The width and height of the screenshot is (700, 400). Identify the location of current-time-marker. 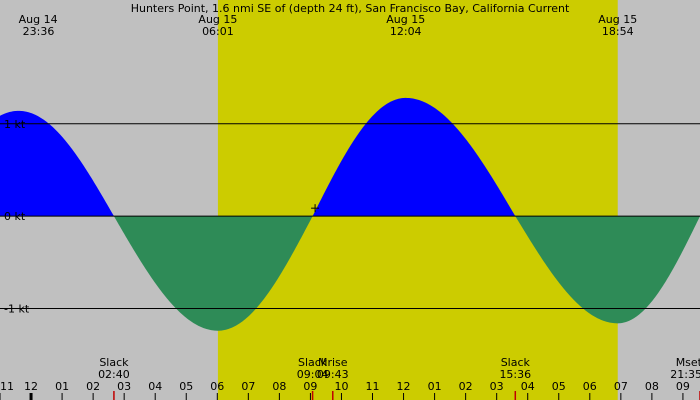
(315, 208).